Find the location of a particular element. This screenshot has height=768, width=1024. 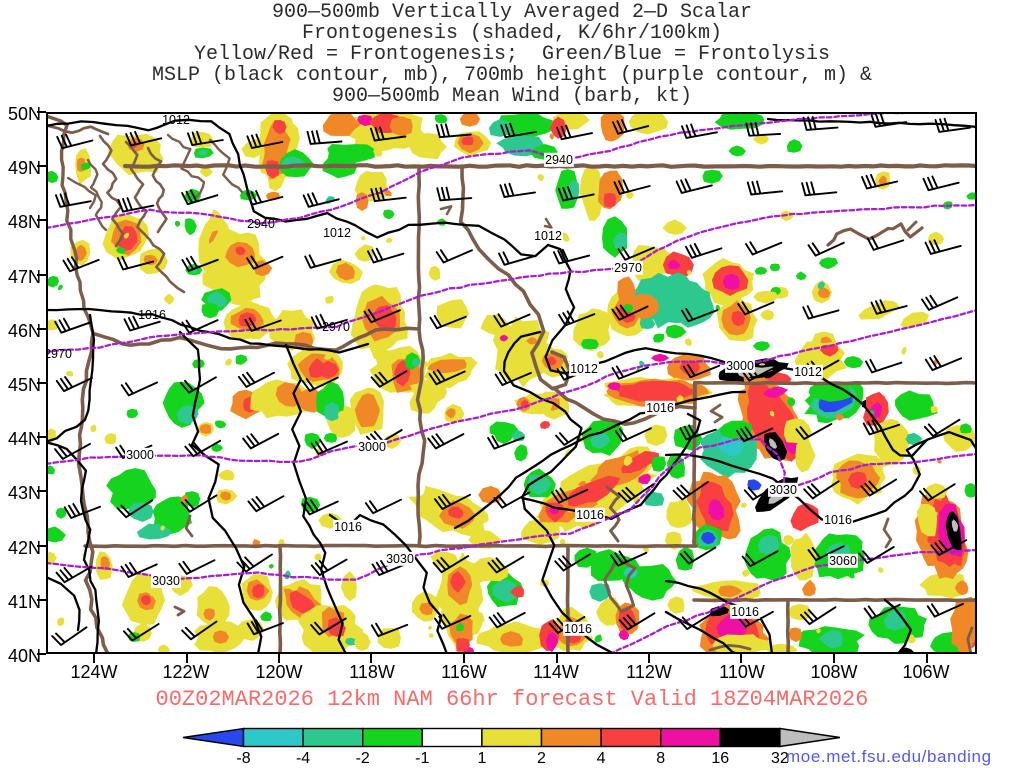

svg-text: -1 is located at coordinates (422, 758).